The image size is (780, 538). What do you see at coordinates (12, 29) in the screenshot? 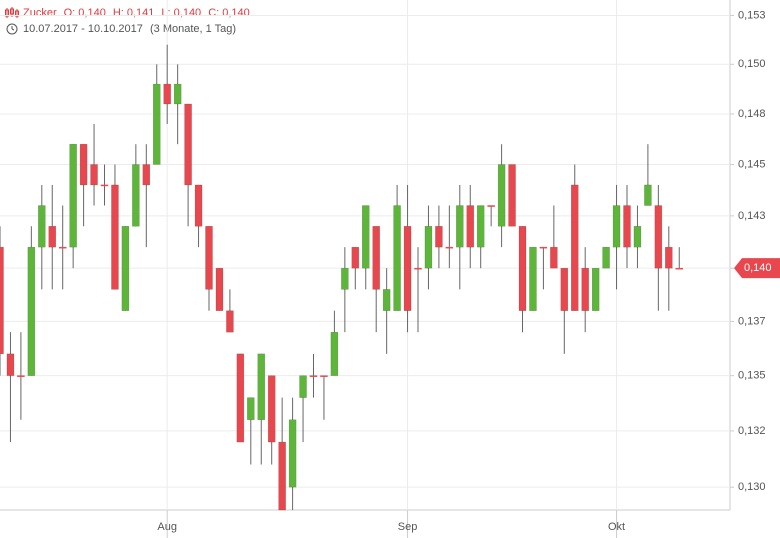
I see `clock-icon` at bounding box center [12, 29].